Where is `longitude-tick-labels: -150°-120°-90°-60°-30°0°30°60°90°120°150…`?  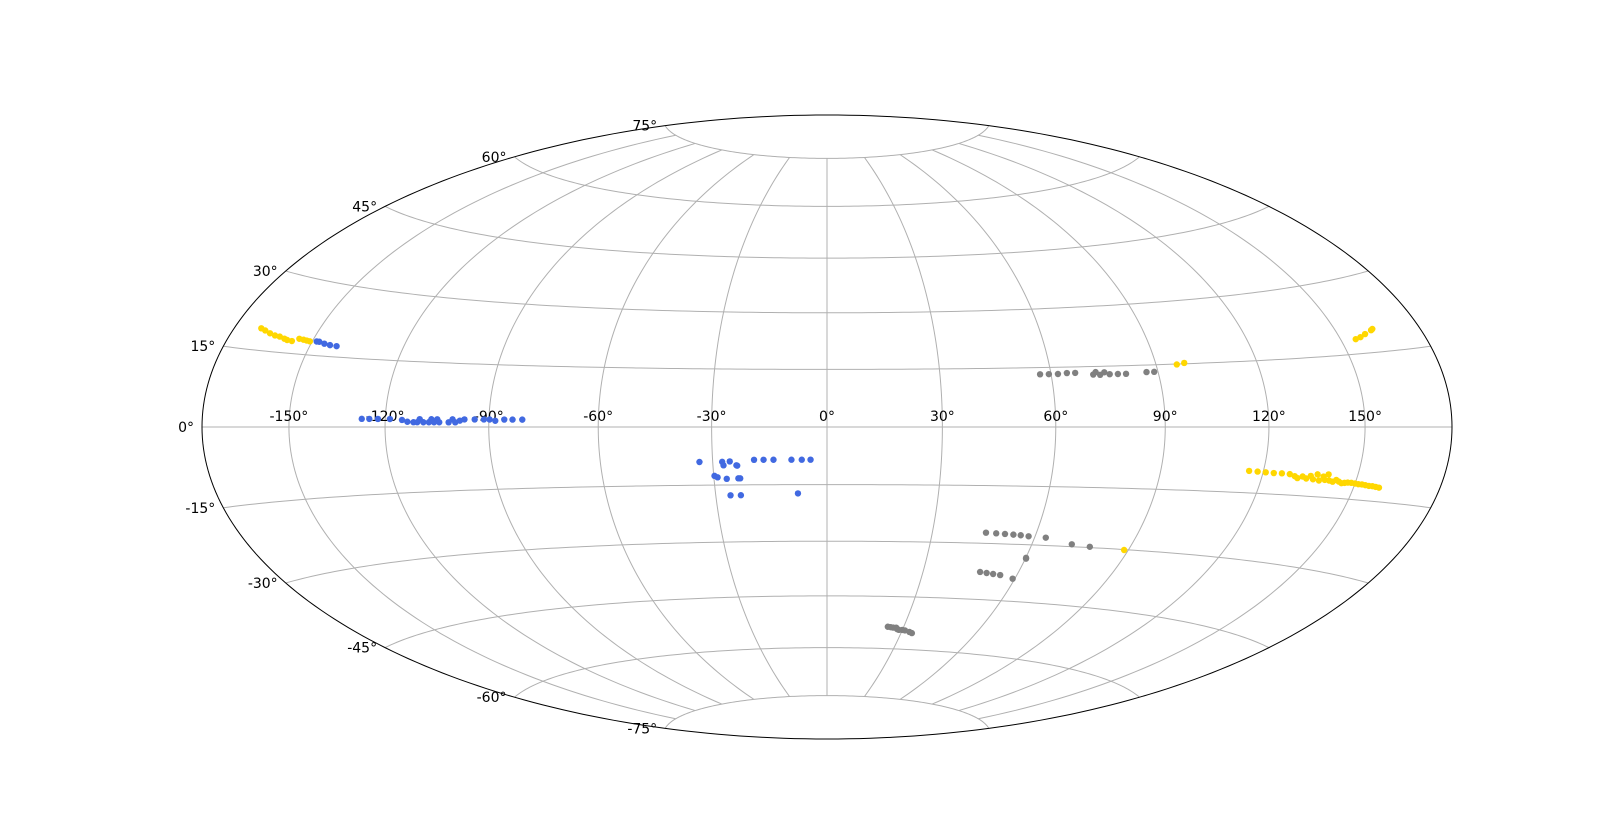 longitude-tick-labels: -150°-120°-90°-60°-30°0°30°60°90°120°150… is located at coordinates (826, 417).